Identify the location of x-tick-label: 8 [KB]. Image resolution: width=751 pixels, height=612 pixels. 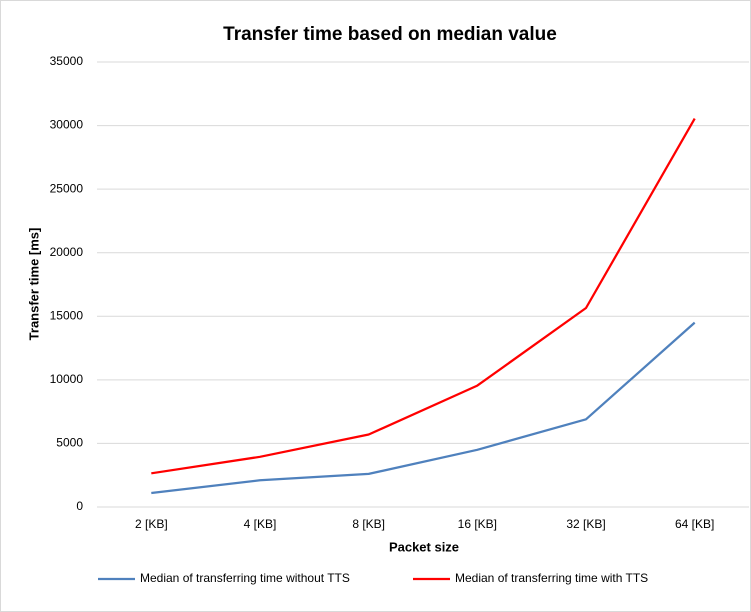
(368, 524).